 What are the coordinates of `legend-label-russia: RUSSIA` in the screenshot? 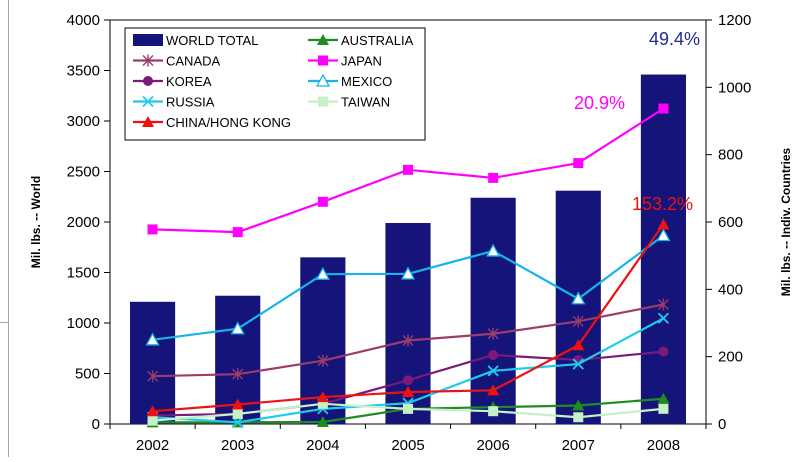 It's located at (190, 102).